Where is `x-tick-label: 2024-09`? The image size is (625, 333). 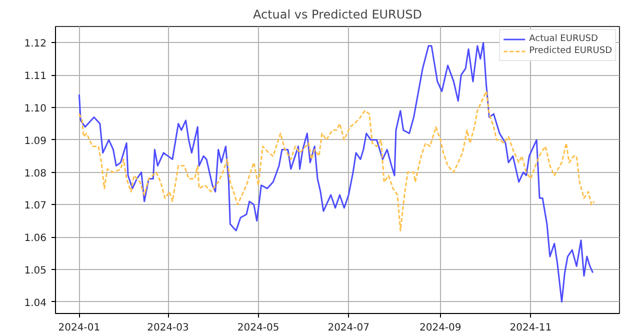
x-tick-label: 2024-09 is located at coordinates (440, 327).